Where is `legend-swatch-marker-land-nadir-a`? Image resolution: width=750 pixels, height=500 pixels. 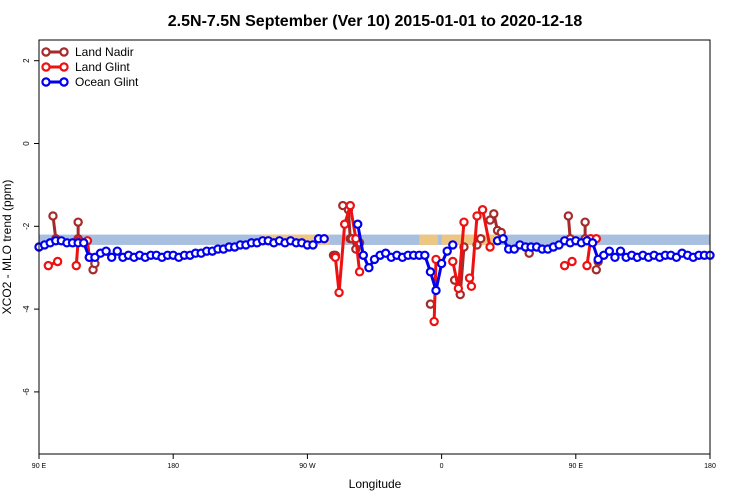 legend-swatch-marker-land-nadir-a is located at coordinates (46, 52).